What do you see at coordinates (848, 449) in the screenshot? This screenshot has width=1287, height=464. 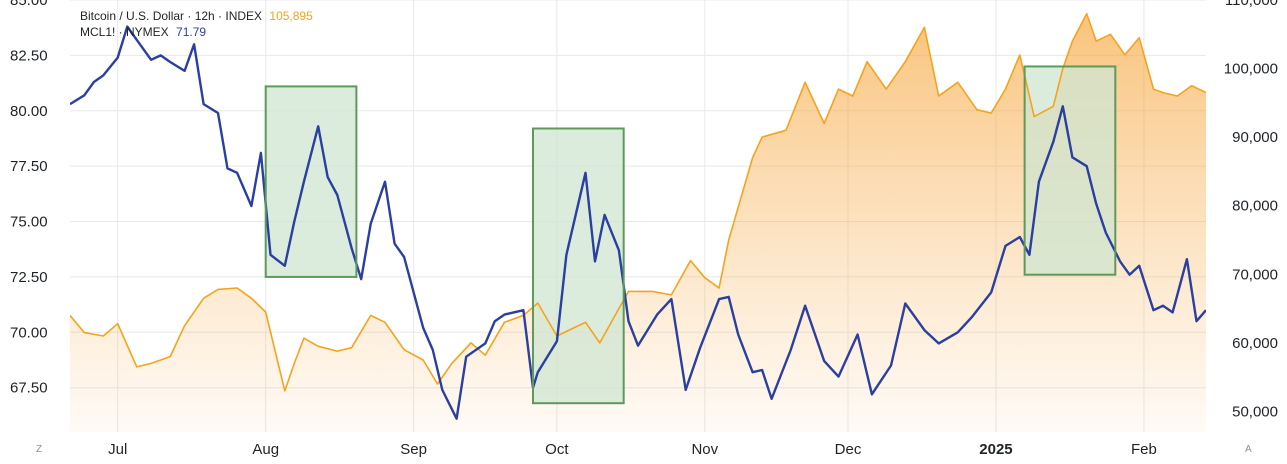 I see `x-tick-label: Dec` at bounding box center [848, 449].